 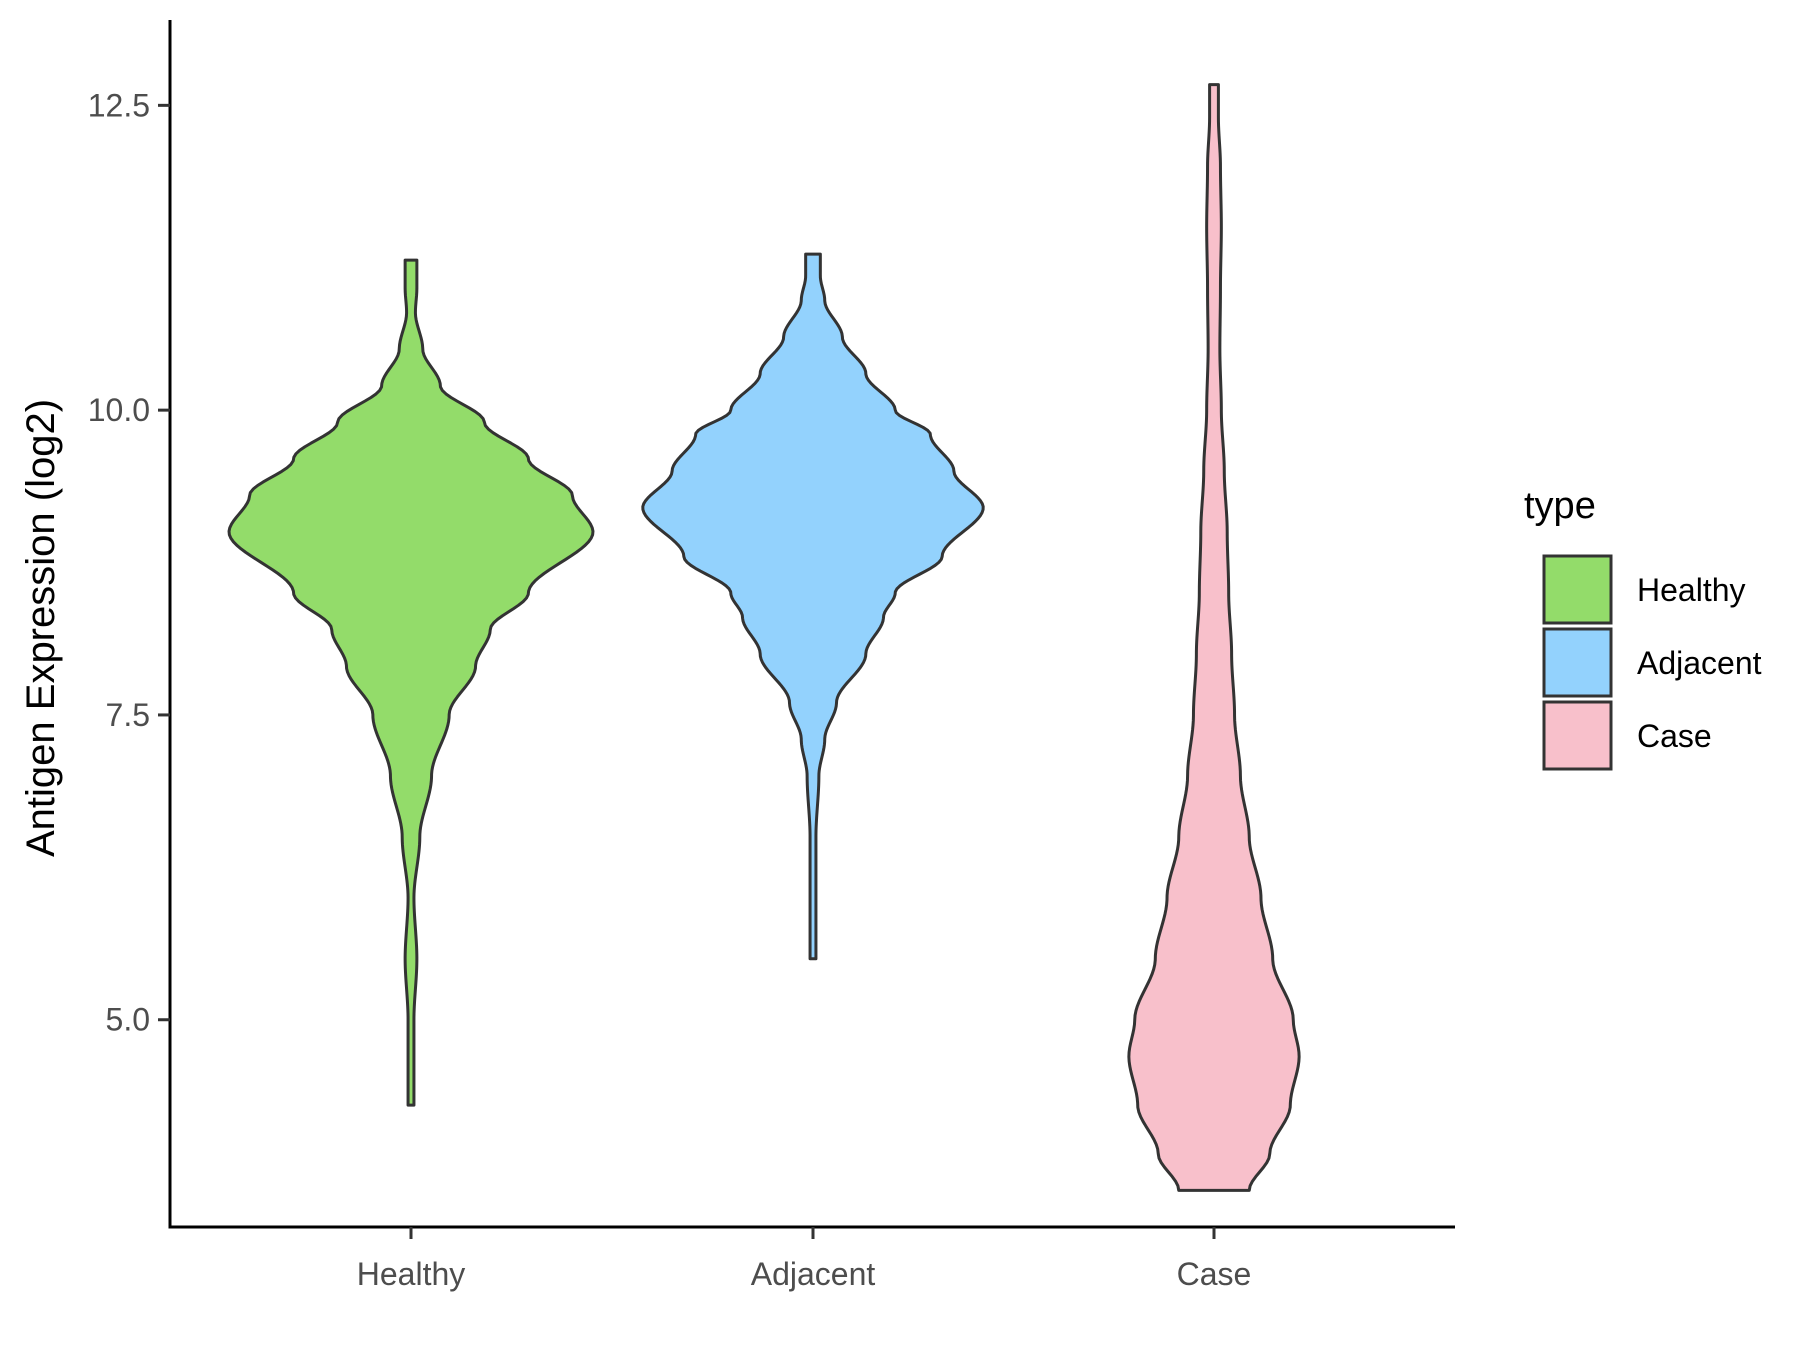 I want to click on violin-case, so click(x=1214, y=637).